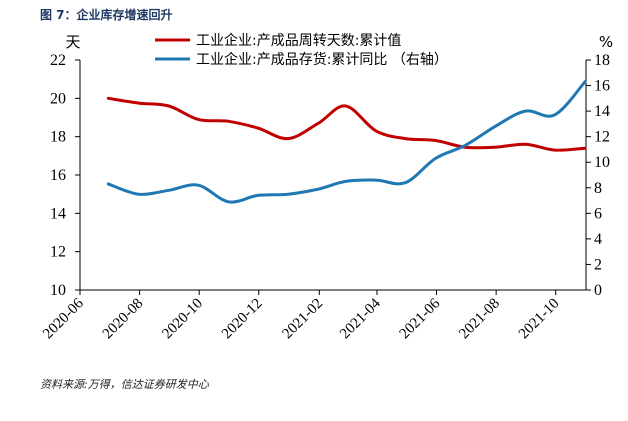 This screenshot has width=628, height=421. Describe the element at coordinates (58, 290) in the screenshot. I see `left-axis-tick-label: 10` at that location.